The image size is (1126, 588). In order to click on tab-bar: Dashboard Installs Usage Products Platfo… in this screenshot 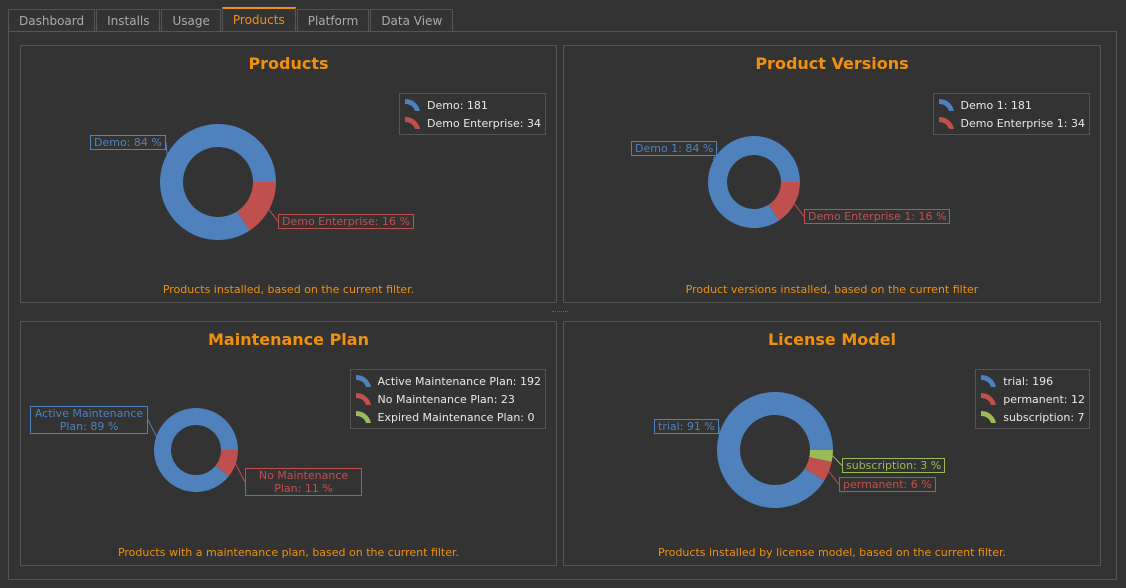, I will do `click(231, 19)`.